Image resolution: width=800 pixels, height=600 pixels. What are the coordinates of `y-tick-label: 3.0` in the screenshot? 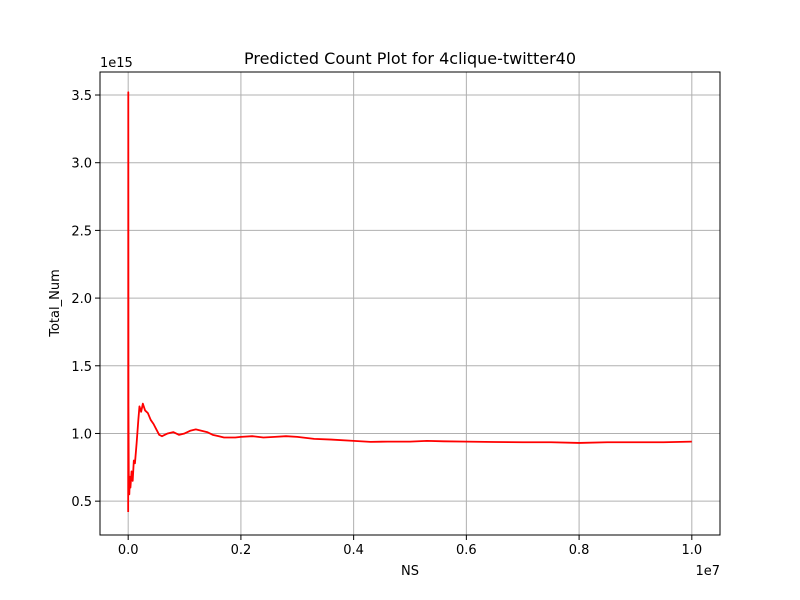 It's located at (81, 164).